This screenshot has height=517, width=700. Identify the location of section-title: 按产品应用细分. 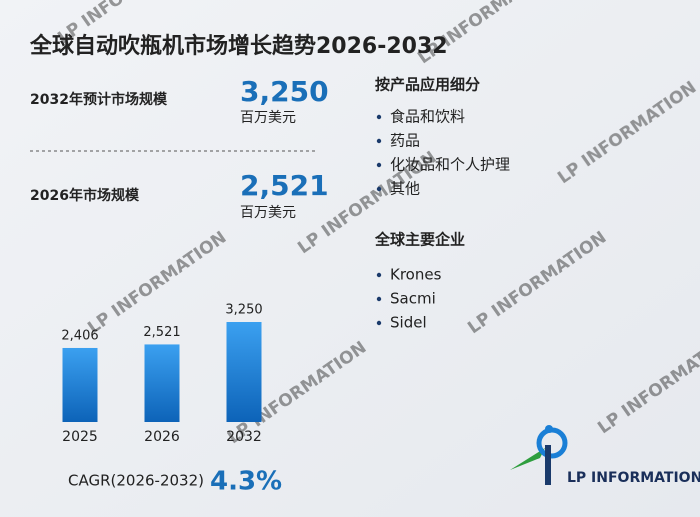
(427, 85).